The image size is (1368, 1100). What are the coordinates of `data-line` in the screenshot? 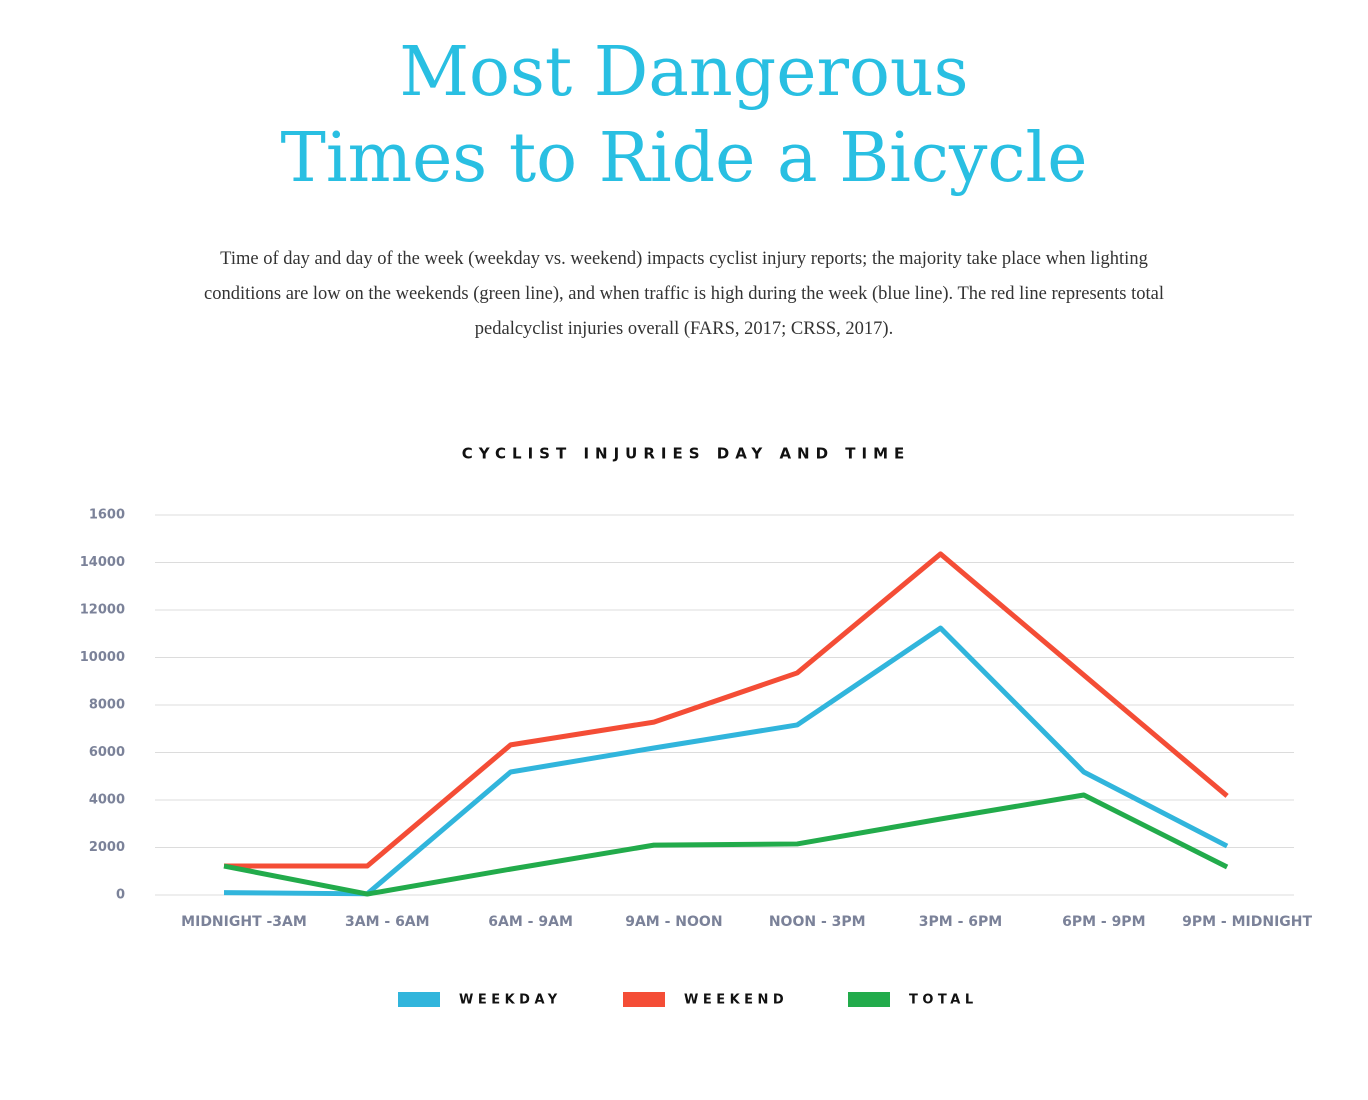 It's located at (726, 844).